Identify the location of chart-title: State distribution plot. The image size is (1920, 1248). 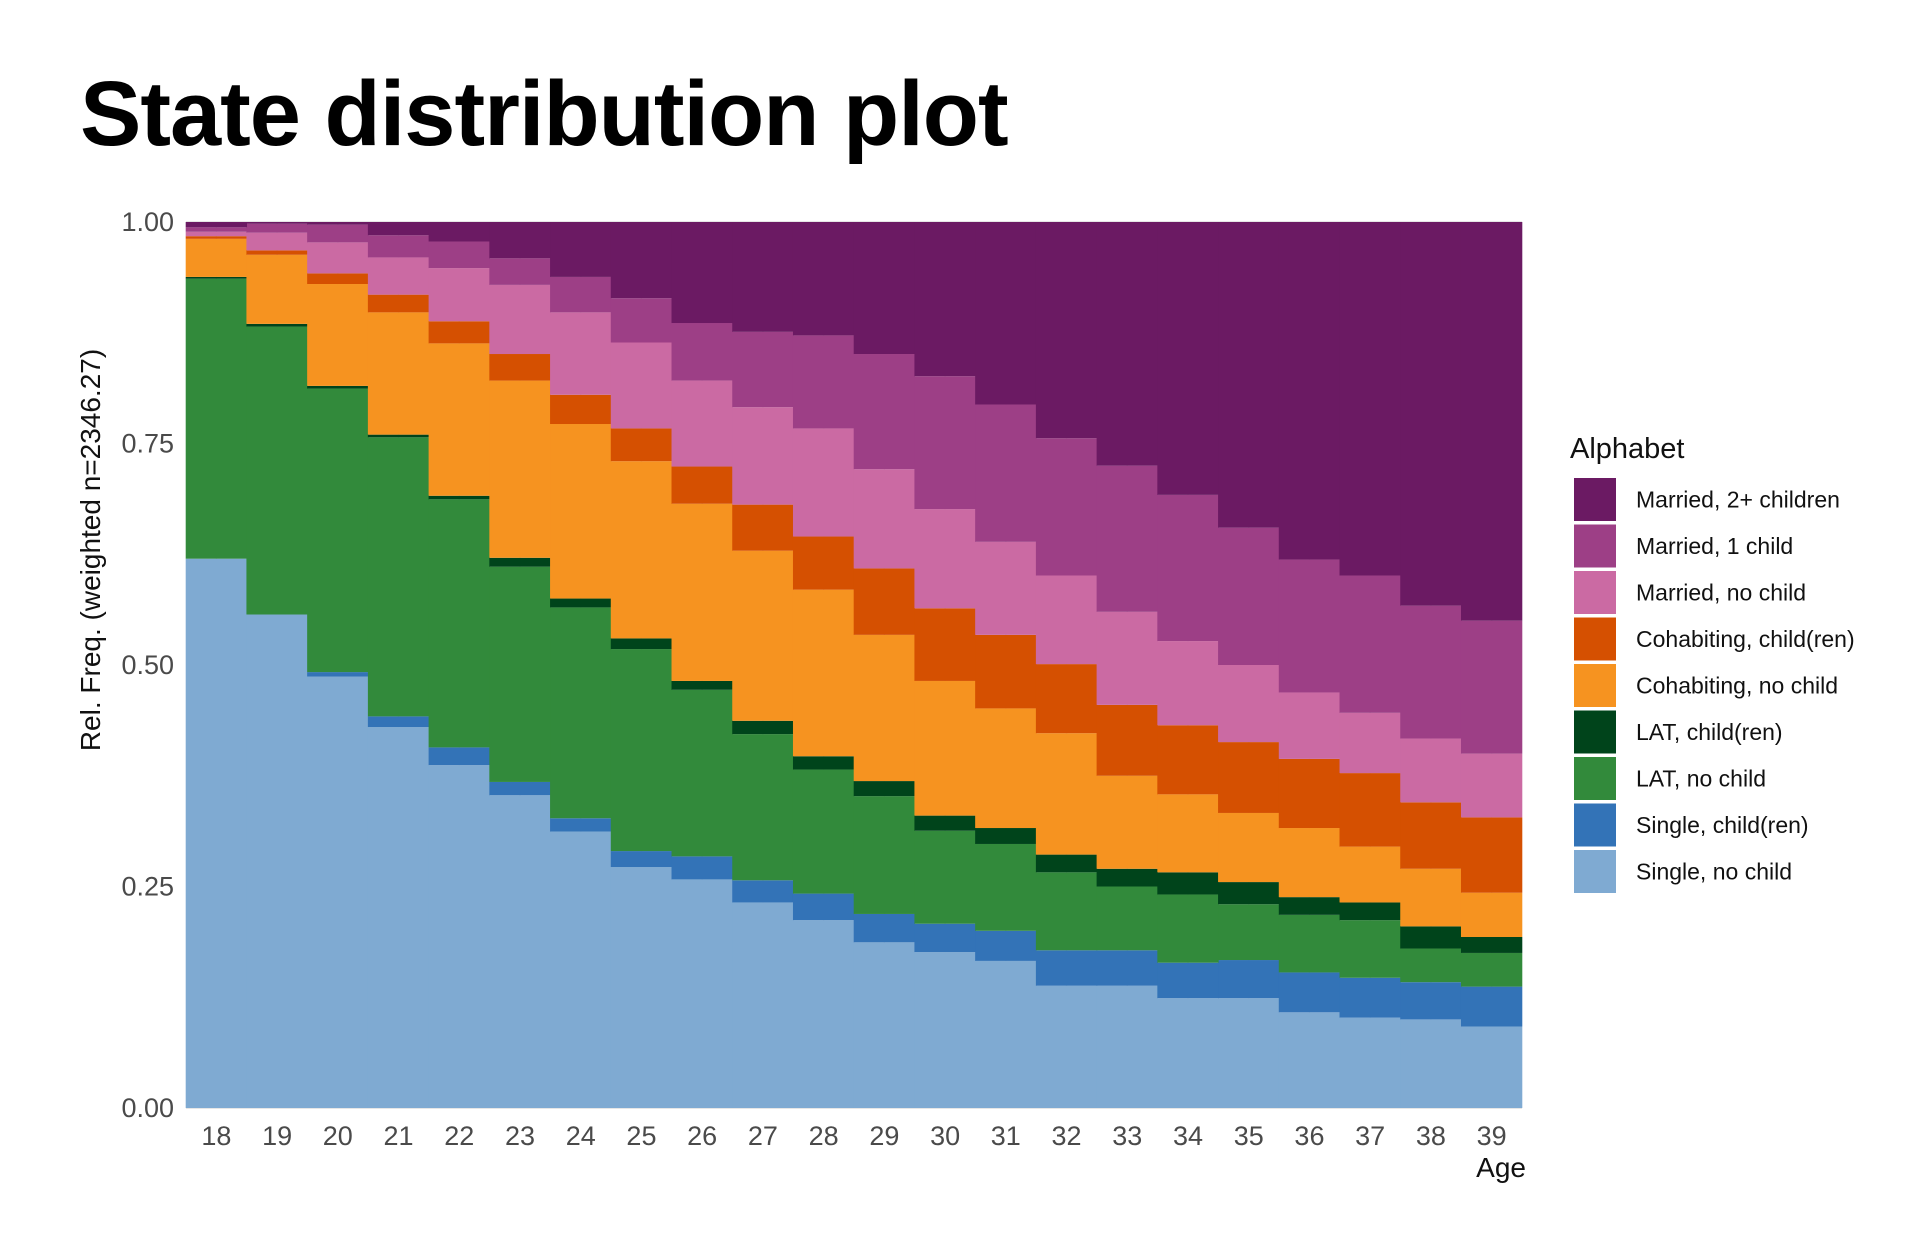
(544, 114).